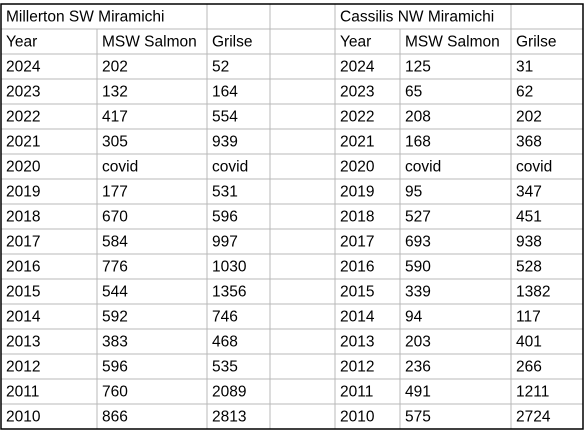  I want to click on cell: 491, so click(418, 392).